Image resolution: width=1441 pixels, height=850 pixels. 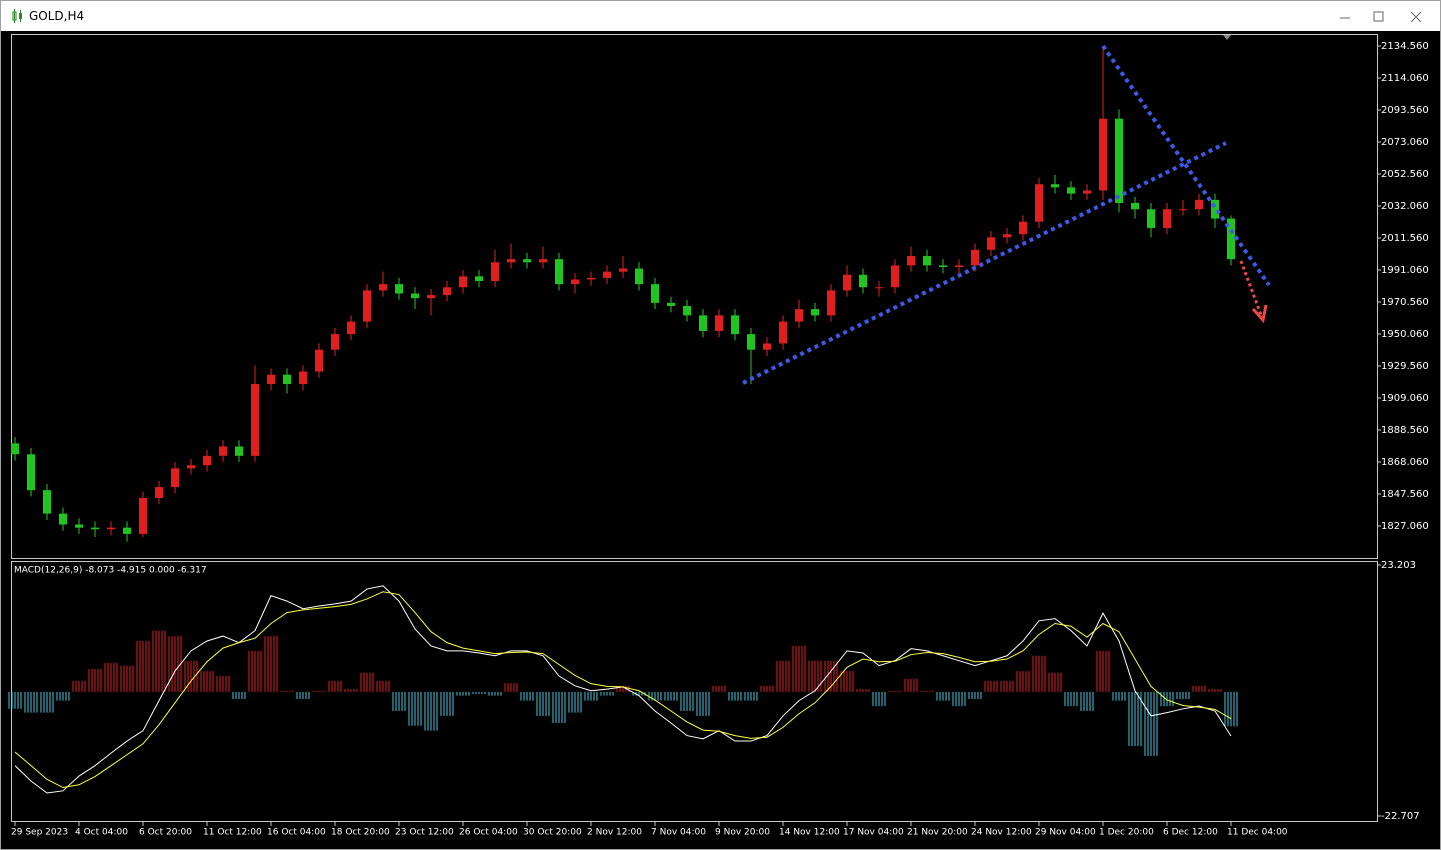 What do you see at coordinates (1405, 174) in the screenshot?
I see `y-tick-label: 2052.560` at bounding box center [1405, 174].